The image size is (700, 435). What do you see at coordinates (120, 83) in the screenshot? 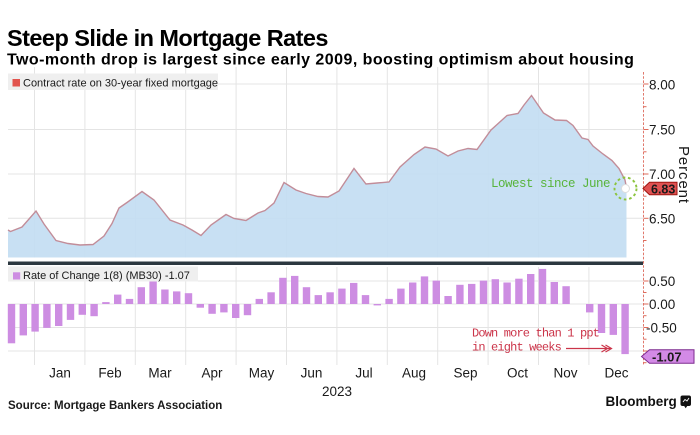
I see `svg-text:Contract rate on 30-year fixed: Contract rate on 30-year fixed mortgage` at bounding box center [120, 83].